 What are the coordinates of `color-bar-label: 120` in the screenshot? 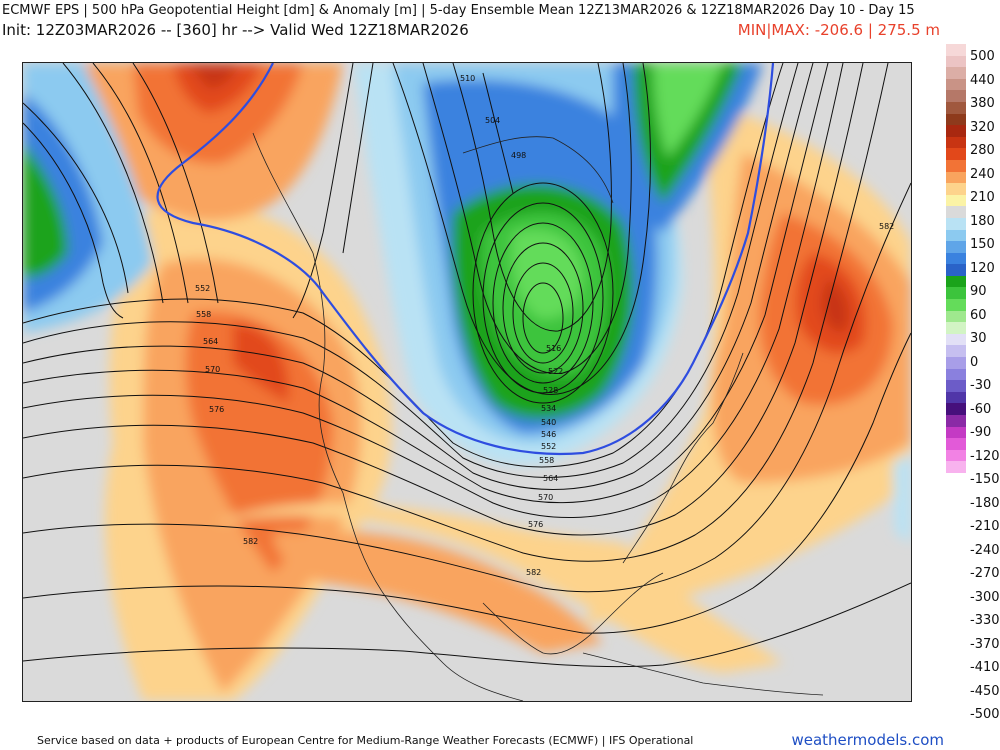 It's located at (982, 268).